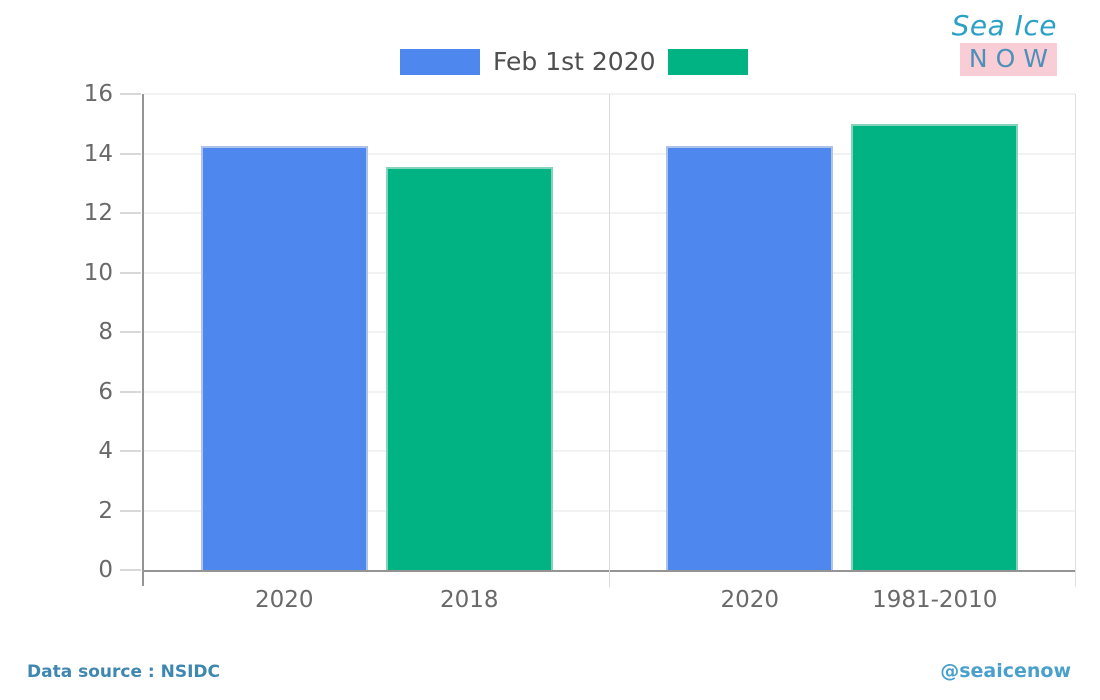 The image size is (1100, 700). Describe the element at coordinates (707, 61) in the screenshot. I see `legend-swatch-green` at that location.